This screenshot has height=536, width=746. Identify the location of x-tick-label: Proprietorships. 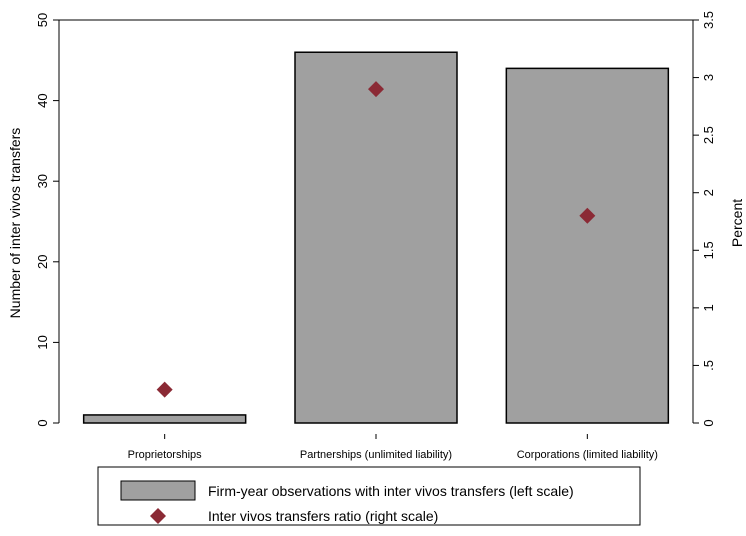
(165, 455).